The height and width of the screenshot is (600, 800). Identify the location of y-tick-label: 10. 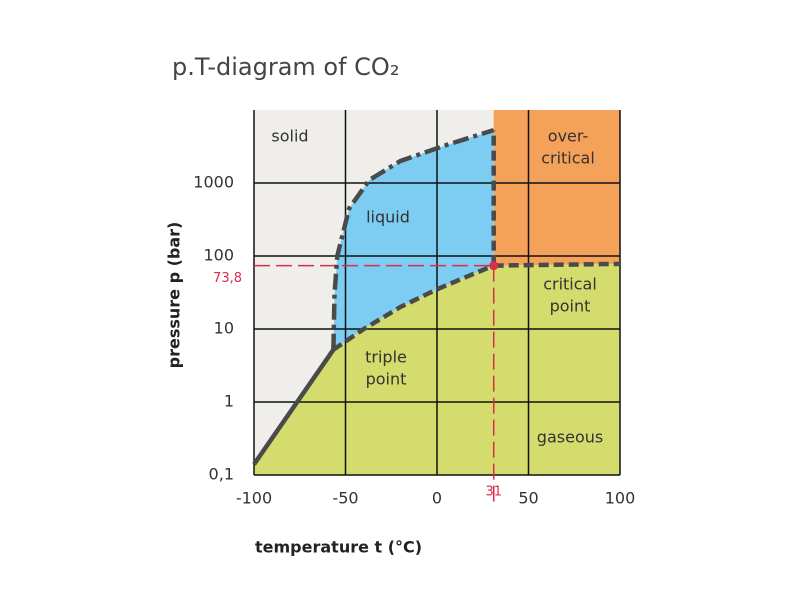
(224, 328).